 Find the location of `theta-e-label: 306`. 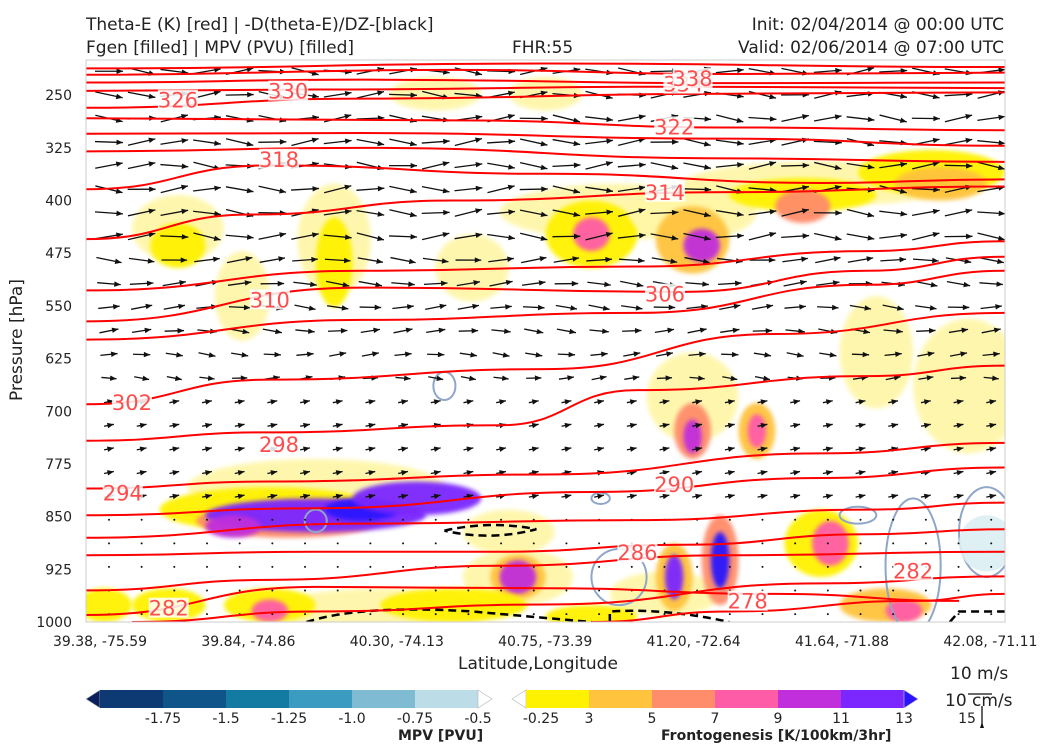

theta-e-label: 306 is located at coordinates (665, 295).